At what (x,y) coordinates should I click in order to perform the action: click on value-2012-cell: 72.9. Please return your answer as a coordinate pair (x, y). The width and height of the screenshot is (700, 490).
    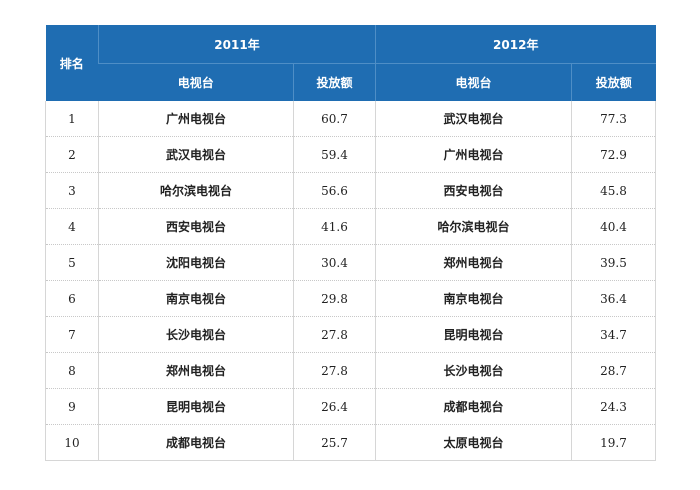
    Looking at the image, I should click on (613, 154).